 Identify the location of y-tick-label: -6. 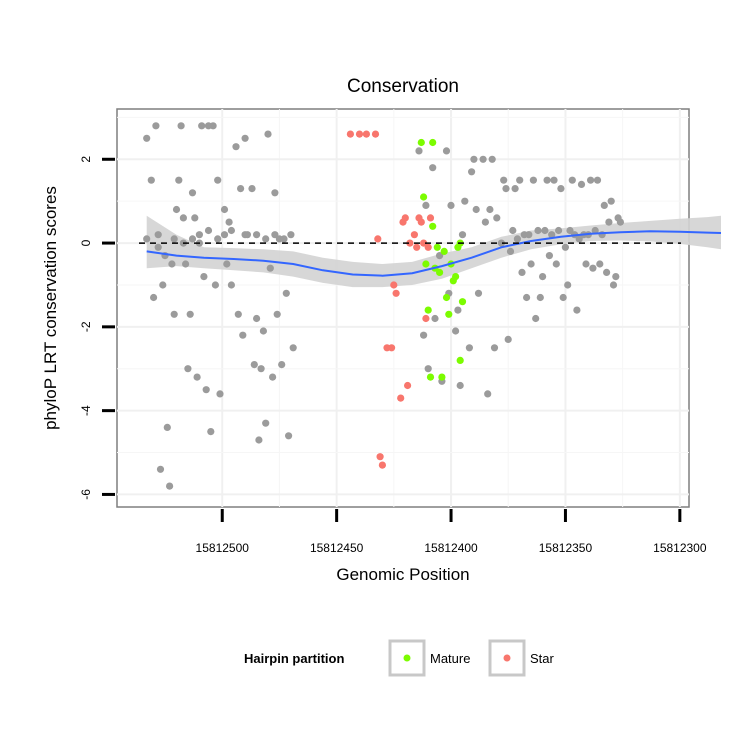
(86, 494).